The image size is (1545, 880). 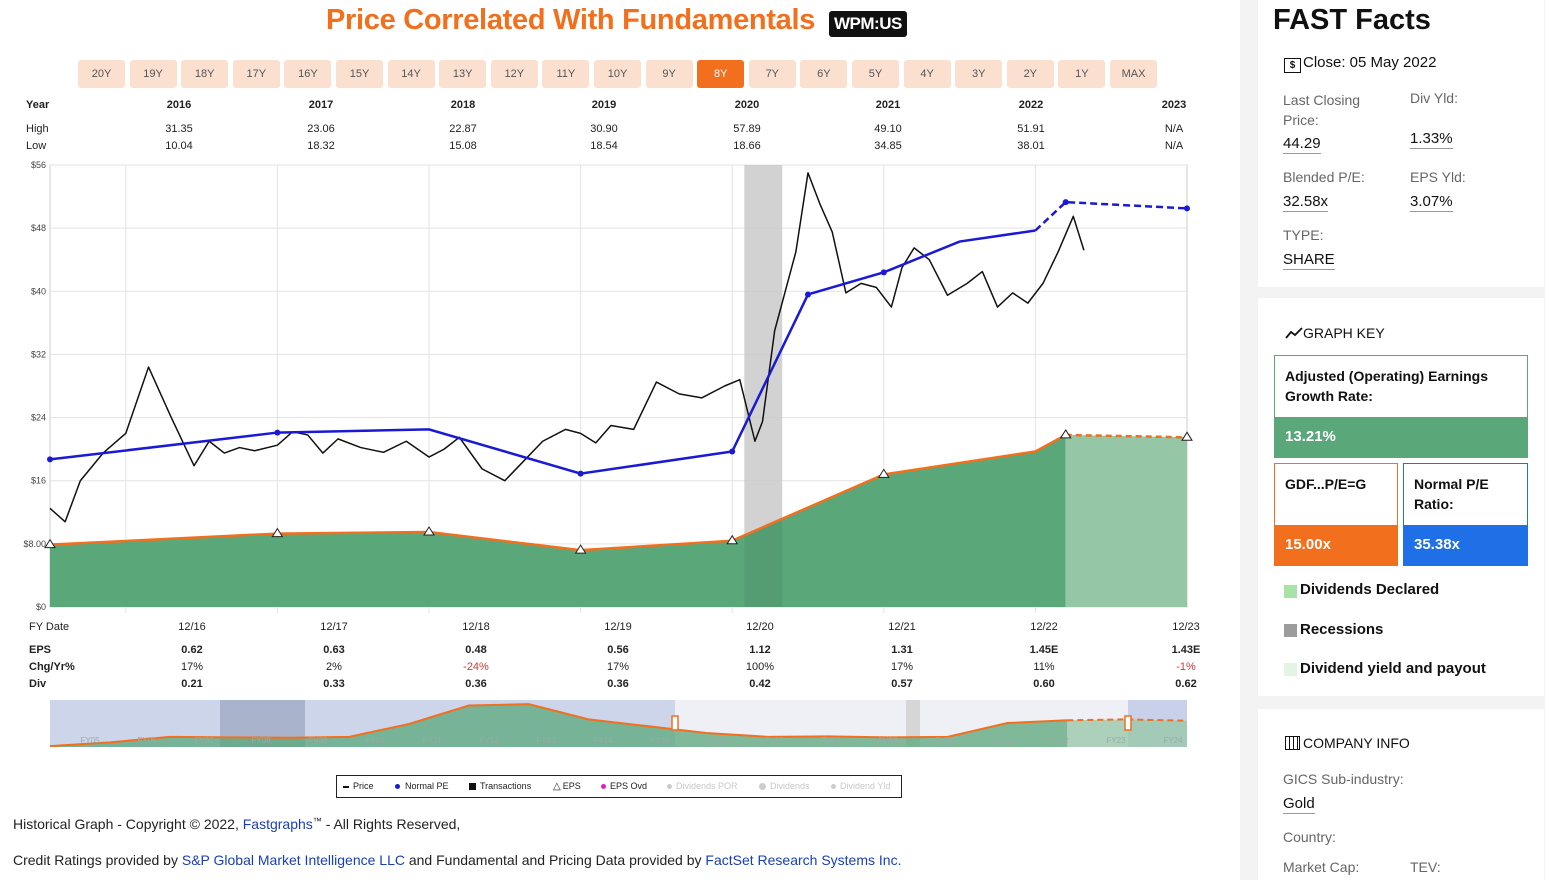 What do you see at coordinates (1031, 146) in the screenshot?
I see `year-table-low-6: 38.01` at bounding box center [1031, 146].